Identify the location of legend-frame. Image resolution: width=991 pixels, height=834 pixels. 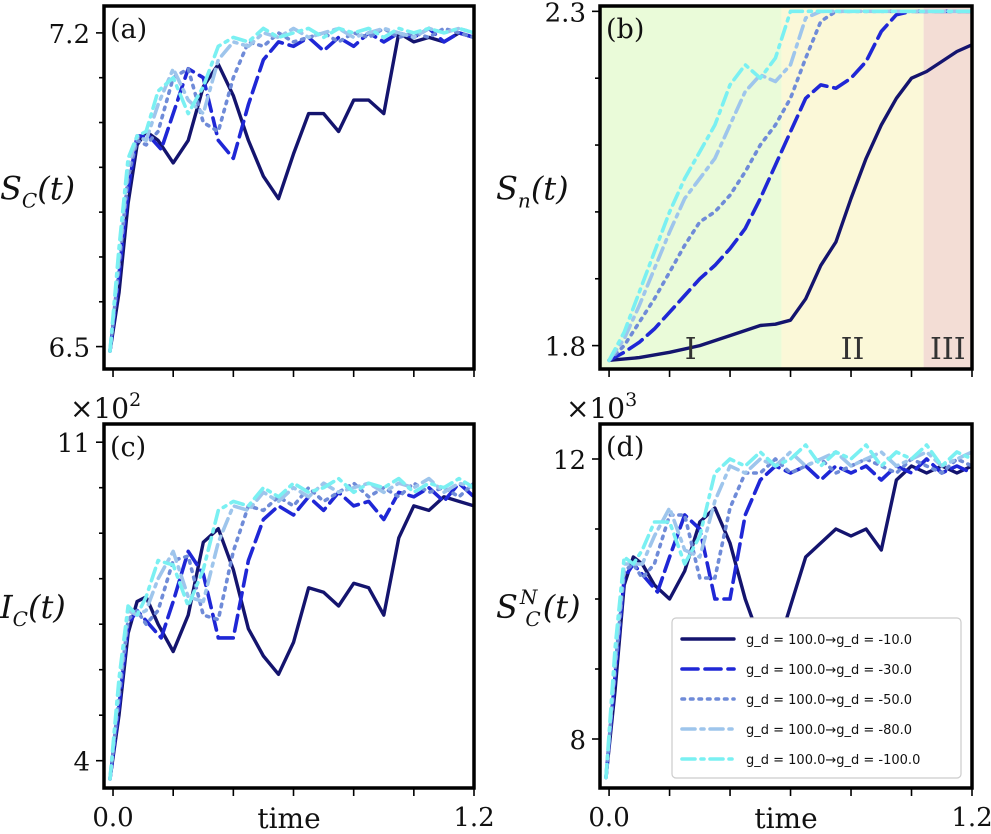
(816, 698).